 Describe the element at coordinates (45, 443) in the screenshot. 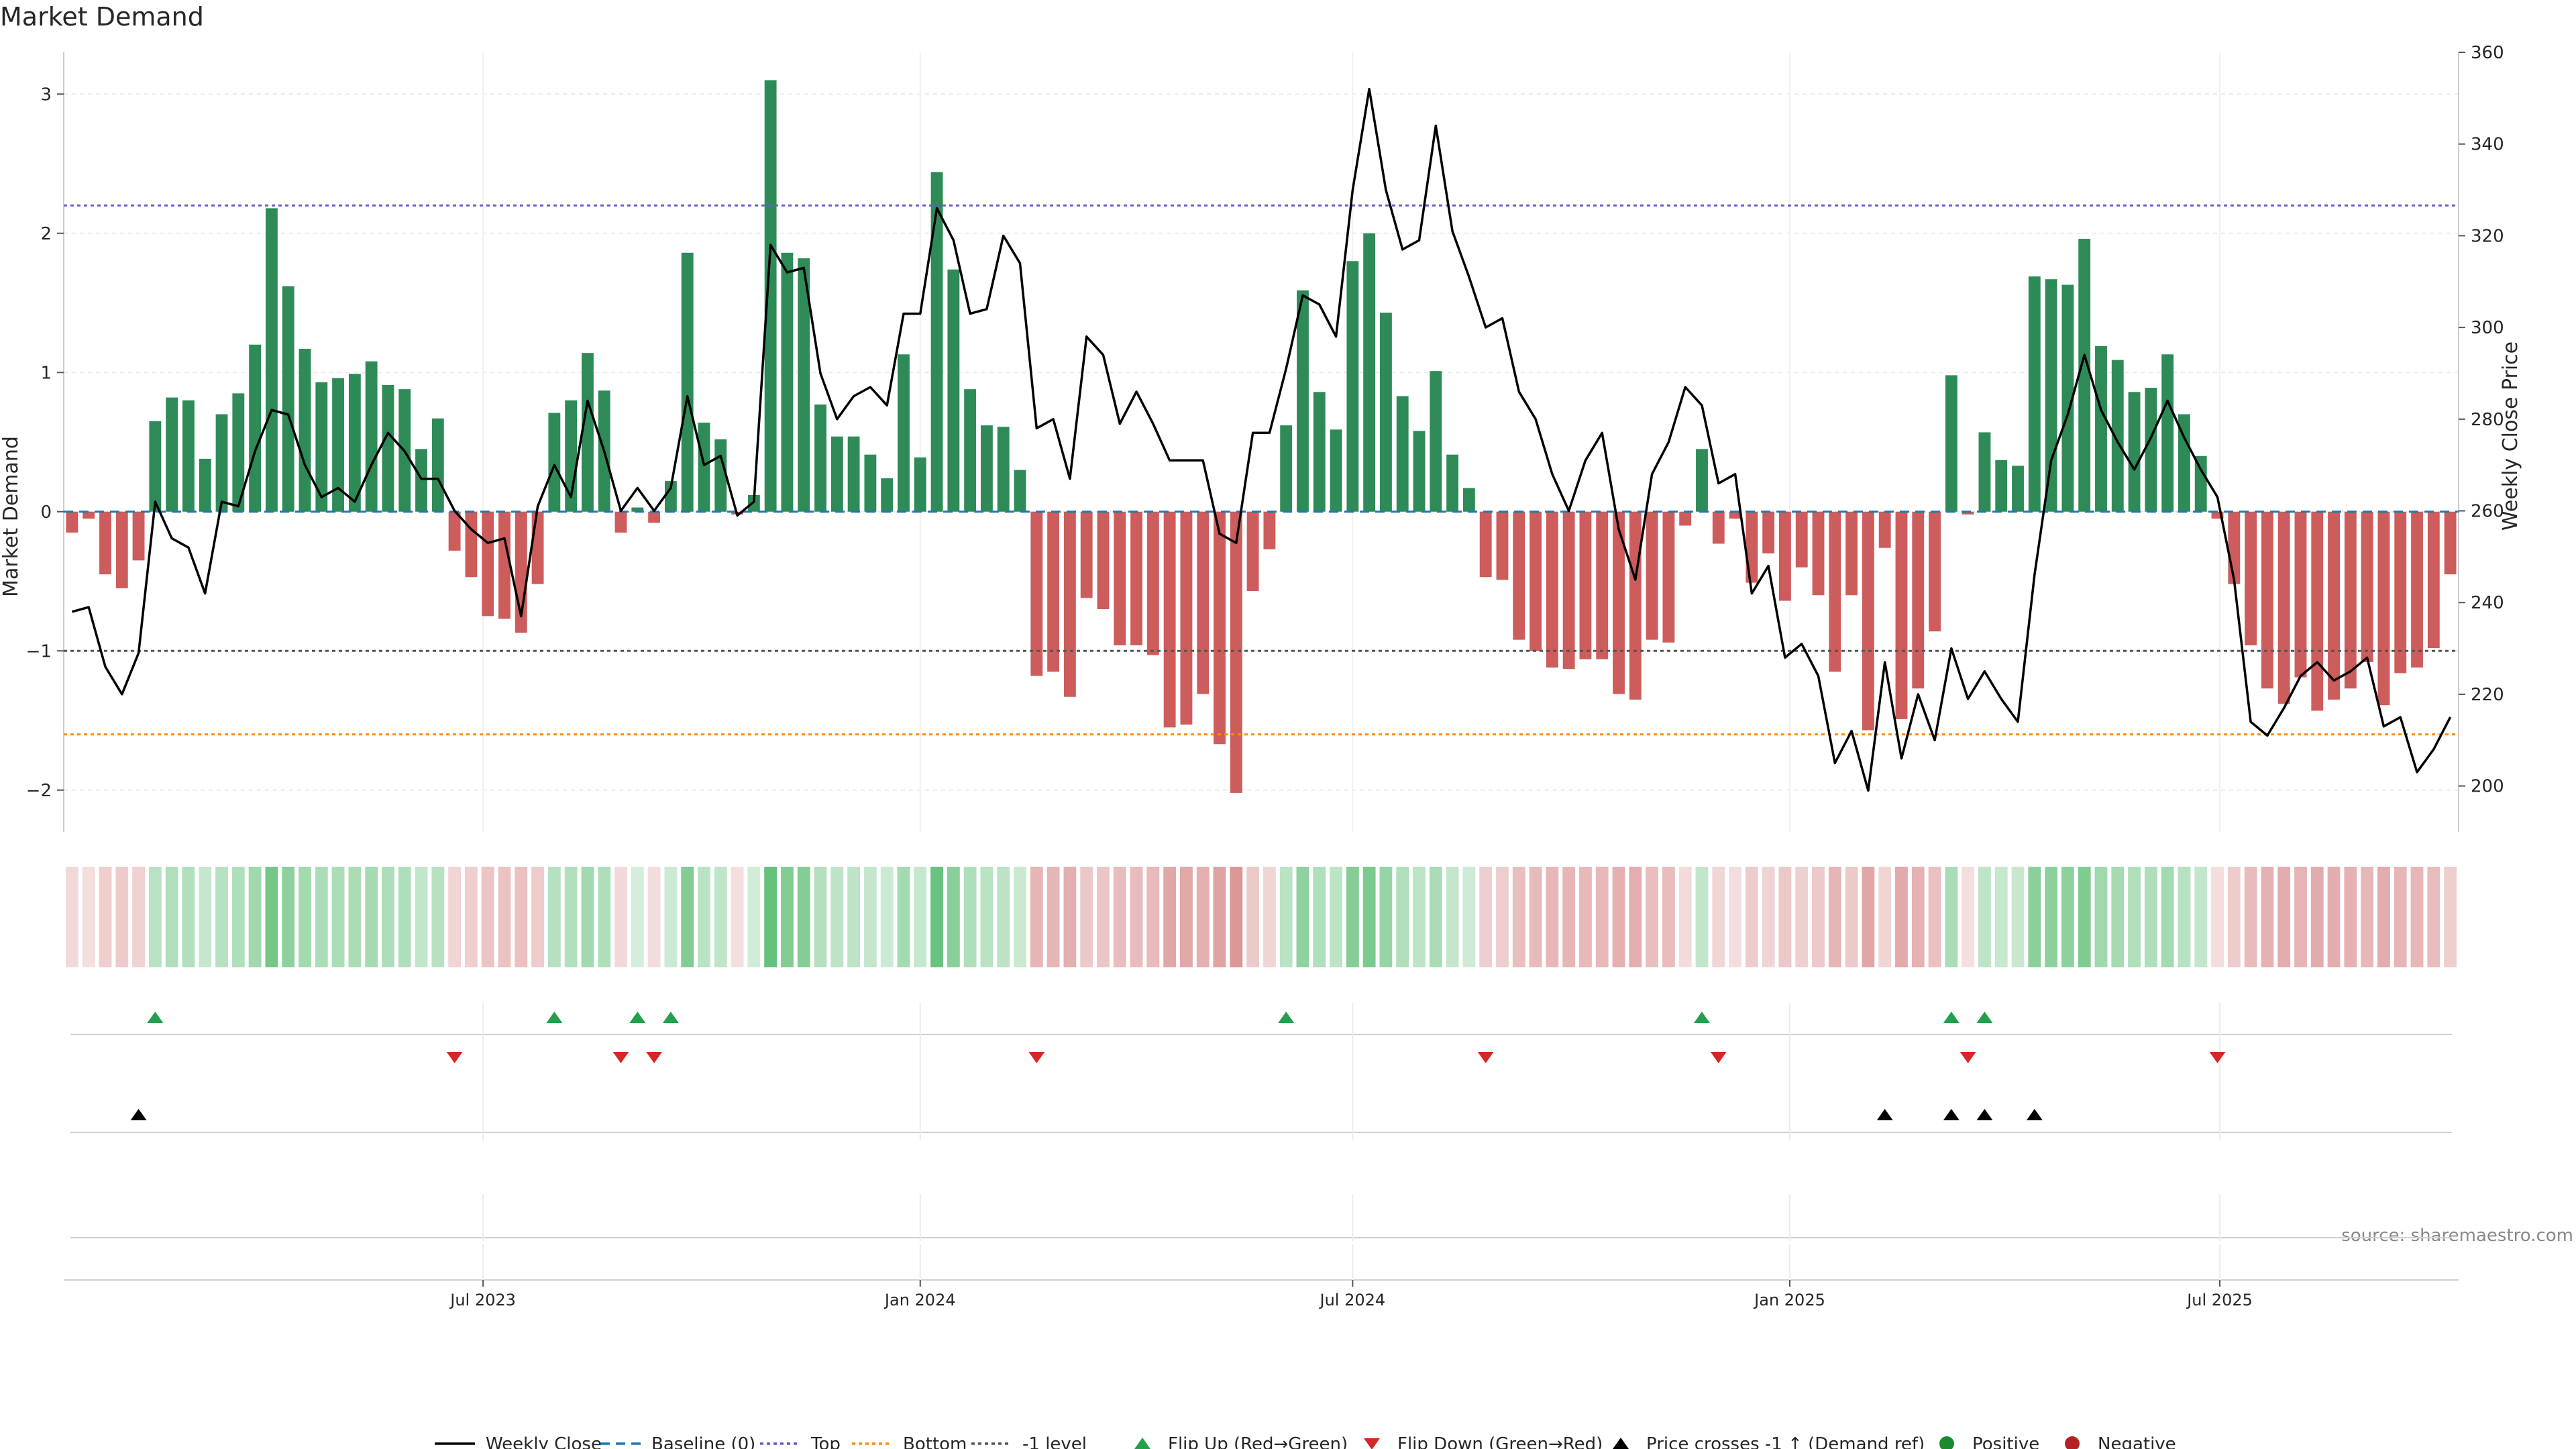

I see `left-tick-labels: 3 2 1 0 −1 −2` at that location.